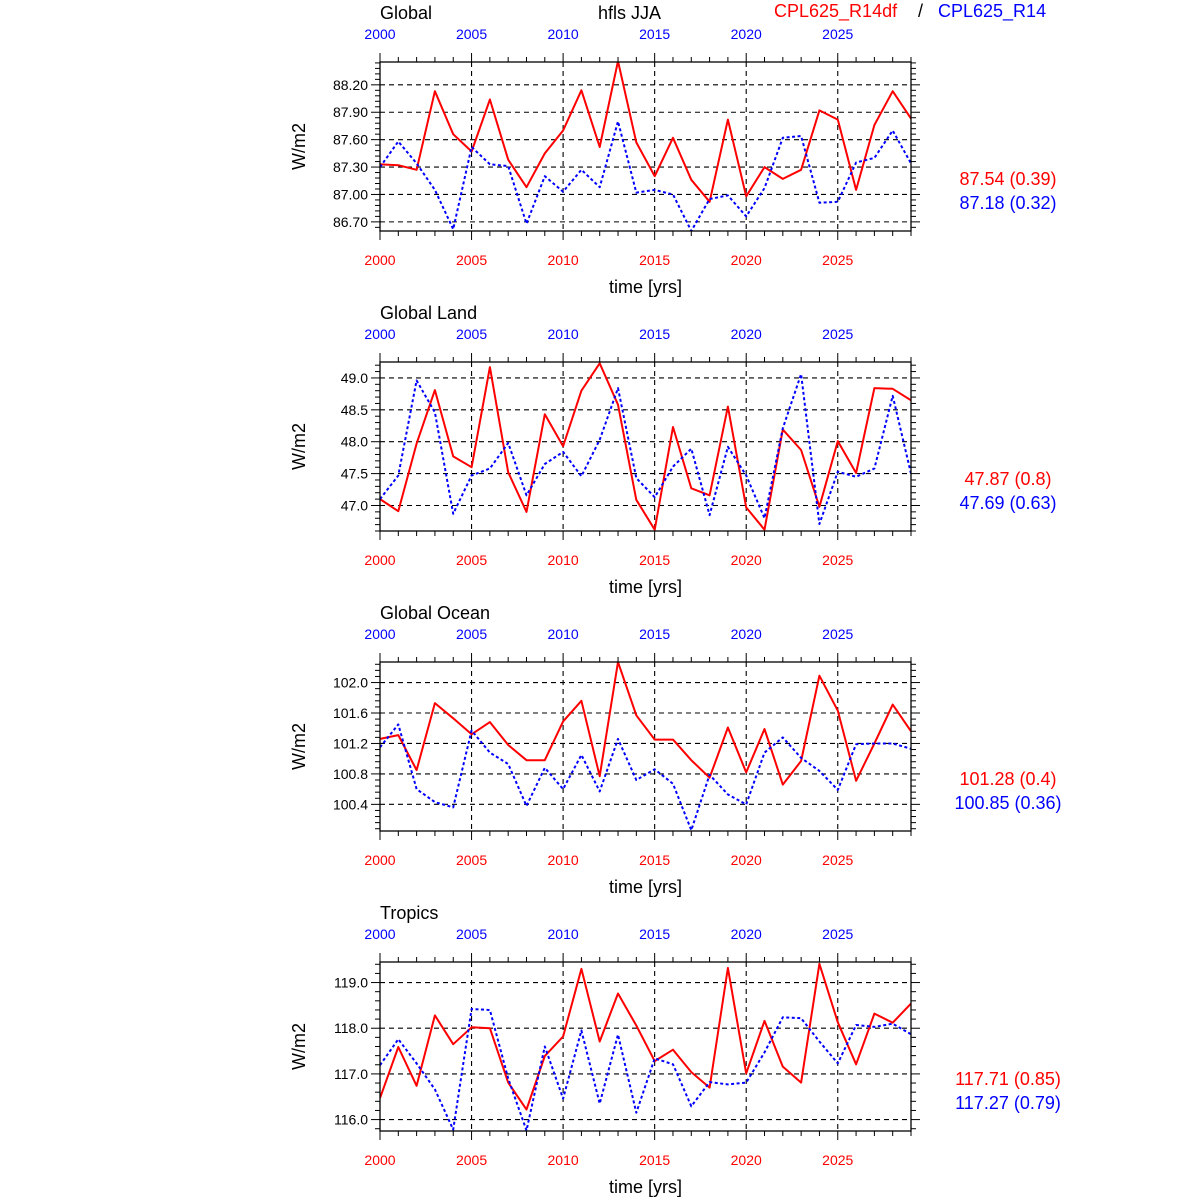 The image size is (1200, 1200). I want to click on series-stat-run-a: 87.54 (0.39), so click(1007, 179).